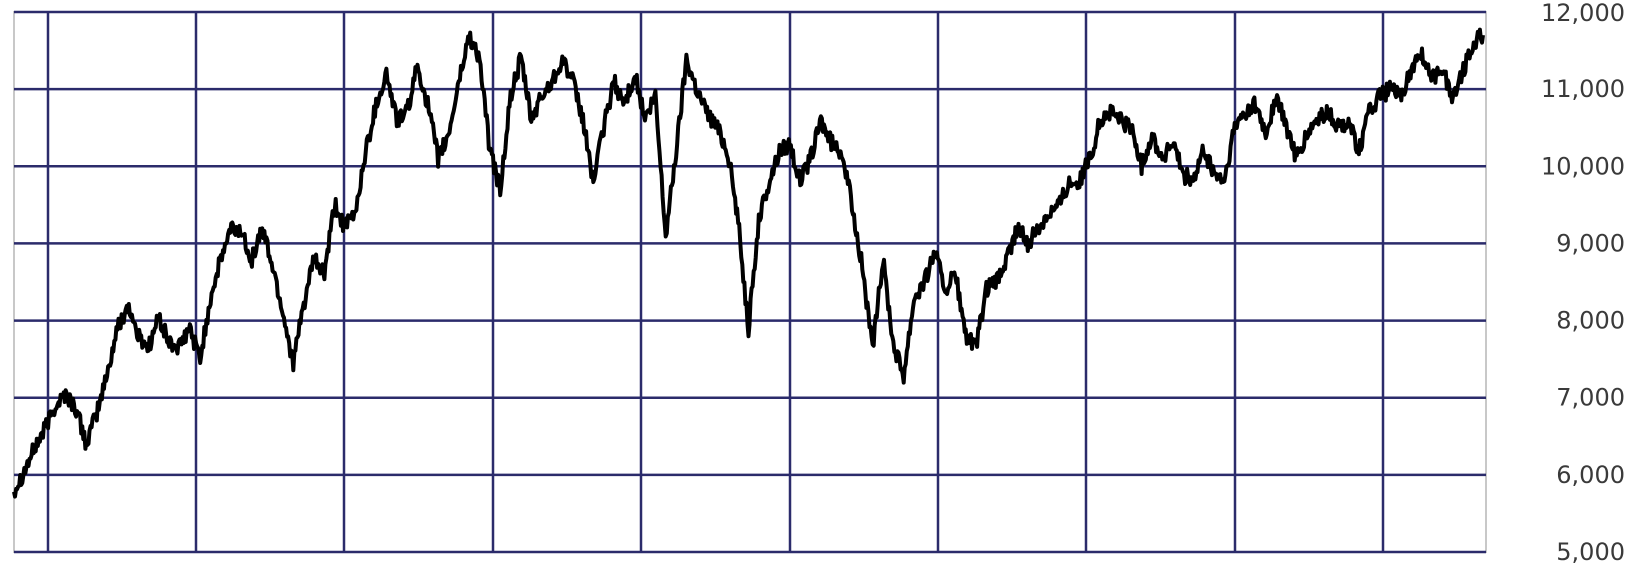  I want to click on y-tick-label: 7,000, so click(1590, 398).